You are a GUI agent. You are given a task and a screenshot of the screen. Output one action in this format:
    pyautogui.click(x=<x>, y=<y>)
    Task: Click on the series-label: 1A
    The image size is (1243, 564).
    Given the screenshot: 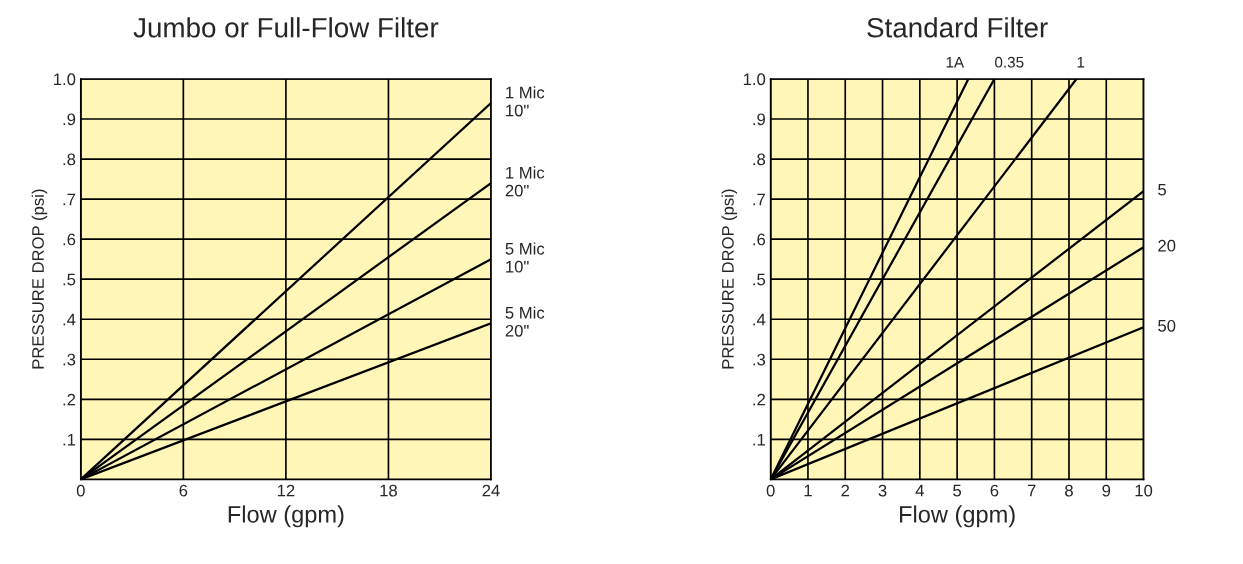 What is the action you would take?
    pyautogui.click(x=955, y=62)
    